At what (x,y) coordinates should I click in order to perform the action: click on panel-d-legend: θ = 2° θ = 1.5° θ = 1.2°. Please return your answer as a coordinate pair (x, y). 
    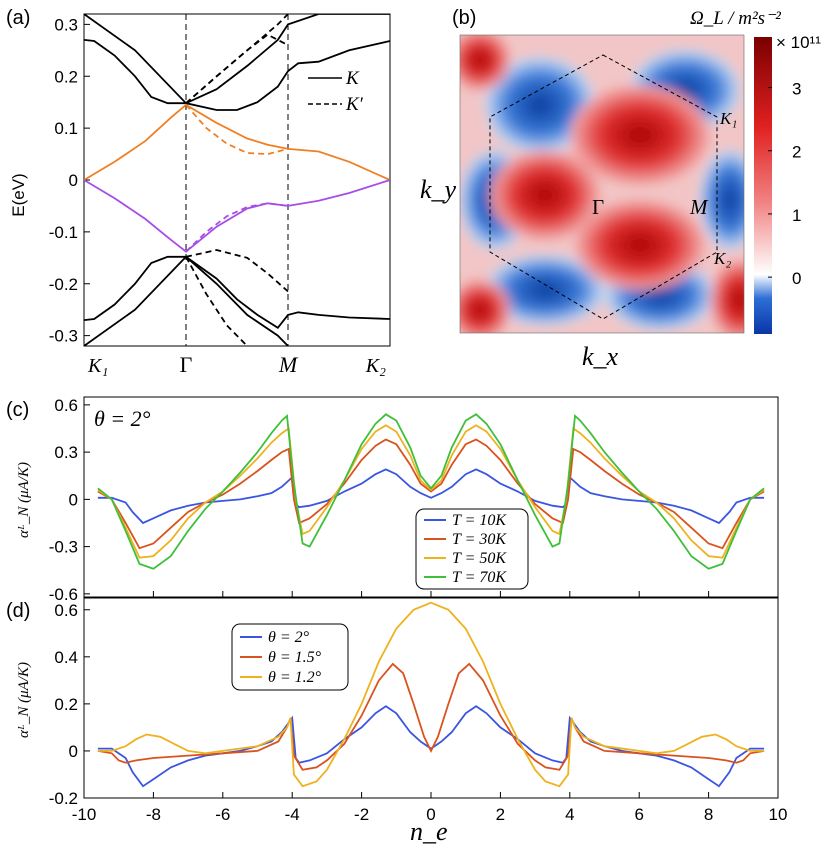
    Looking at the image, I should click on (290, 657).